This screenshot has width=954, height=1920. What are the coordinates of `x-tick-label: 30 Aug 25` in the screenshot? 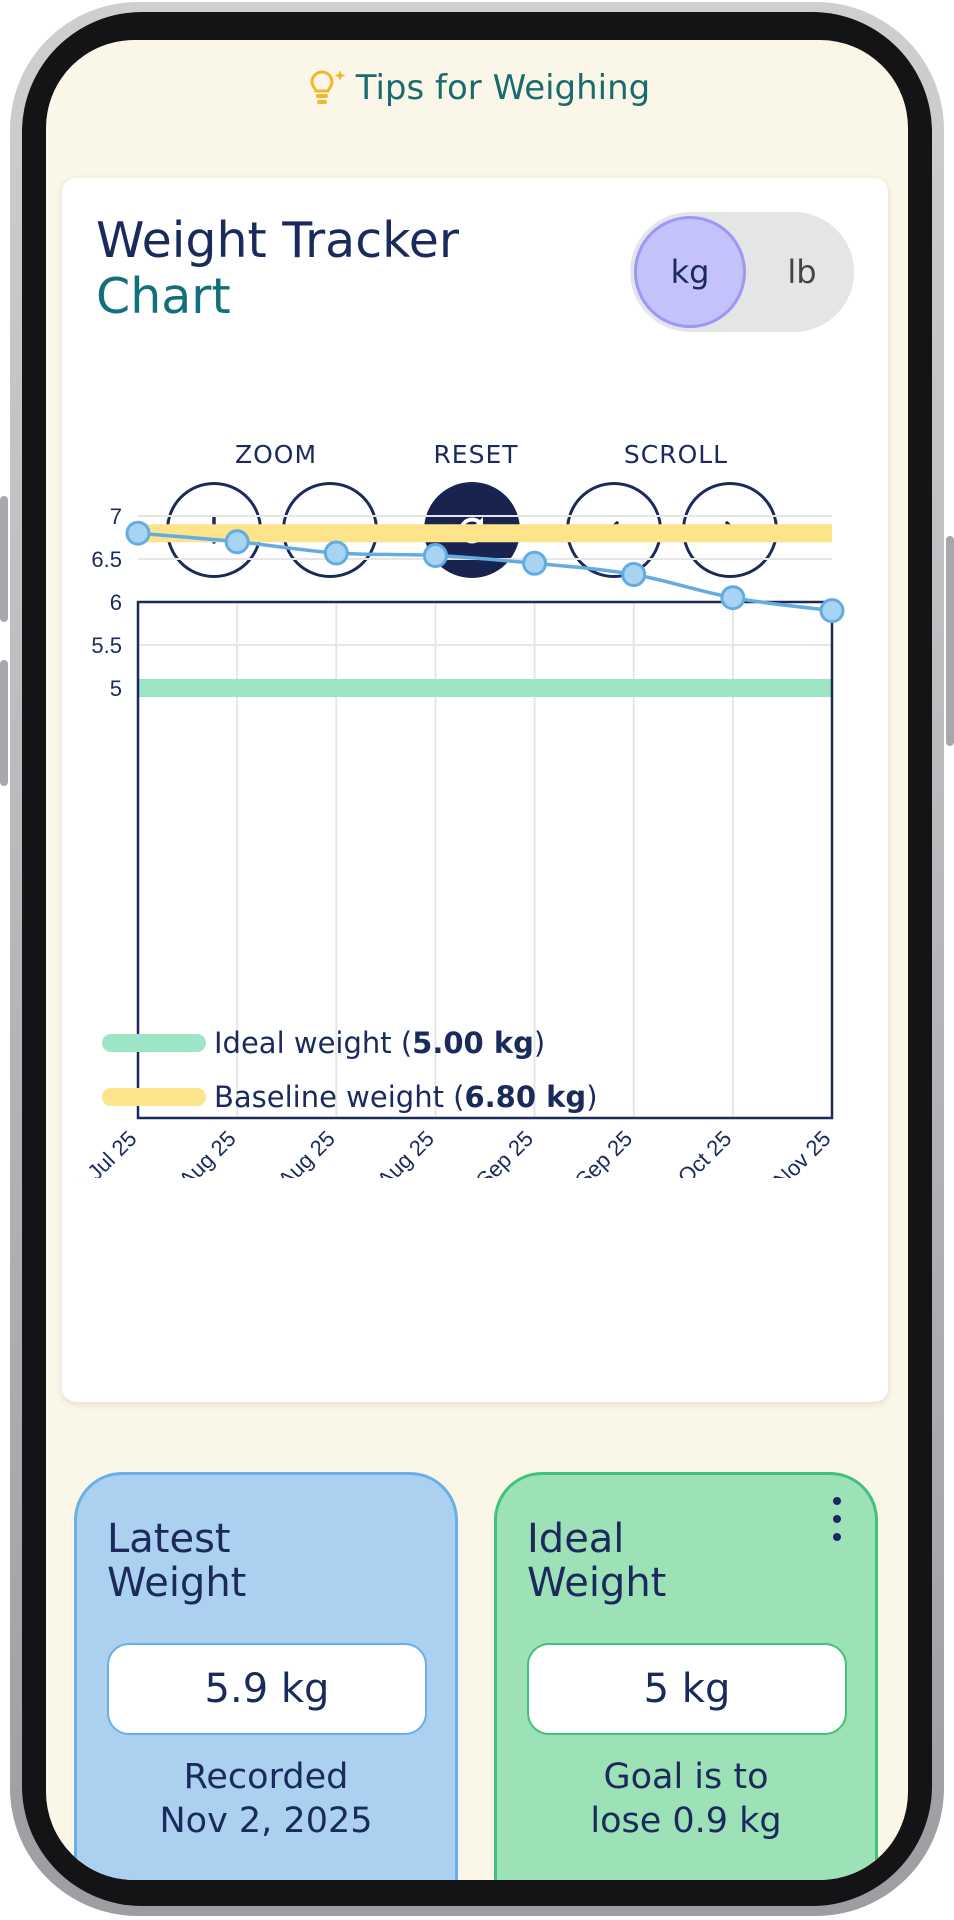 It's located at (395, 1152).